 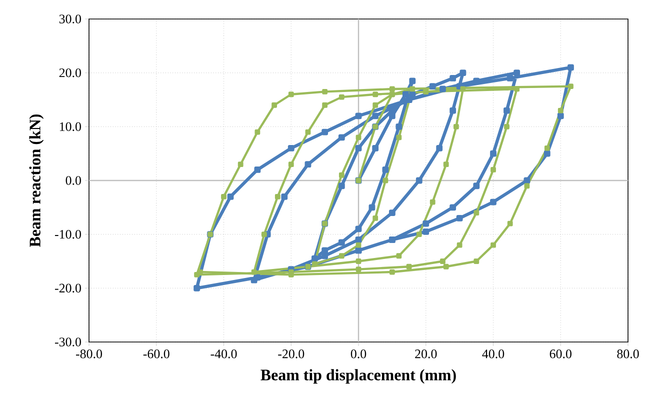 What do you see at coordinates (67, 342) in the screenshot?
I see `y-tick-label: -30.0` at bounding box center [67, 342].